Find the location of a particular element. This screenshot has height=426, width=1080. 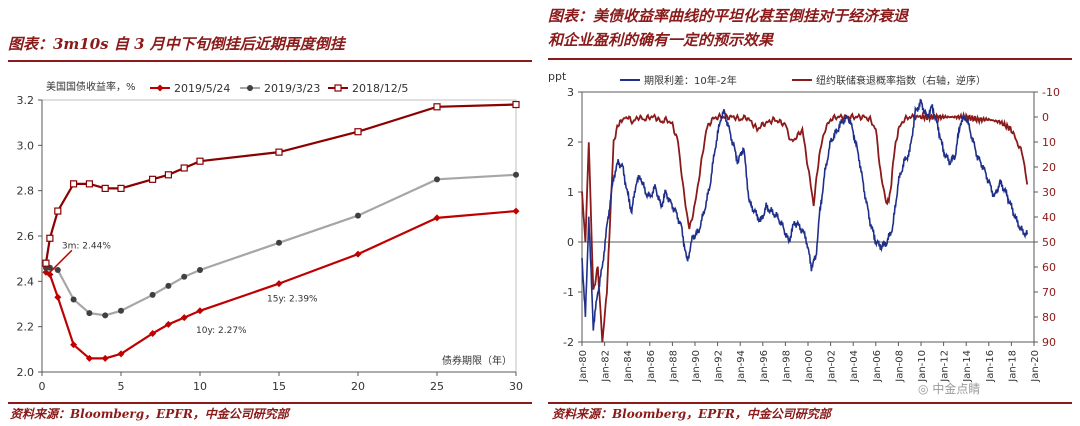

y-axis-title: 美国国债收益率，% is located at coordinates (91, 86).